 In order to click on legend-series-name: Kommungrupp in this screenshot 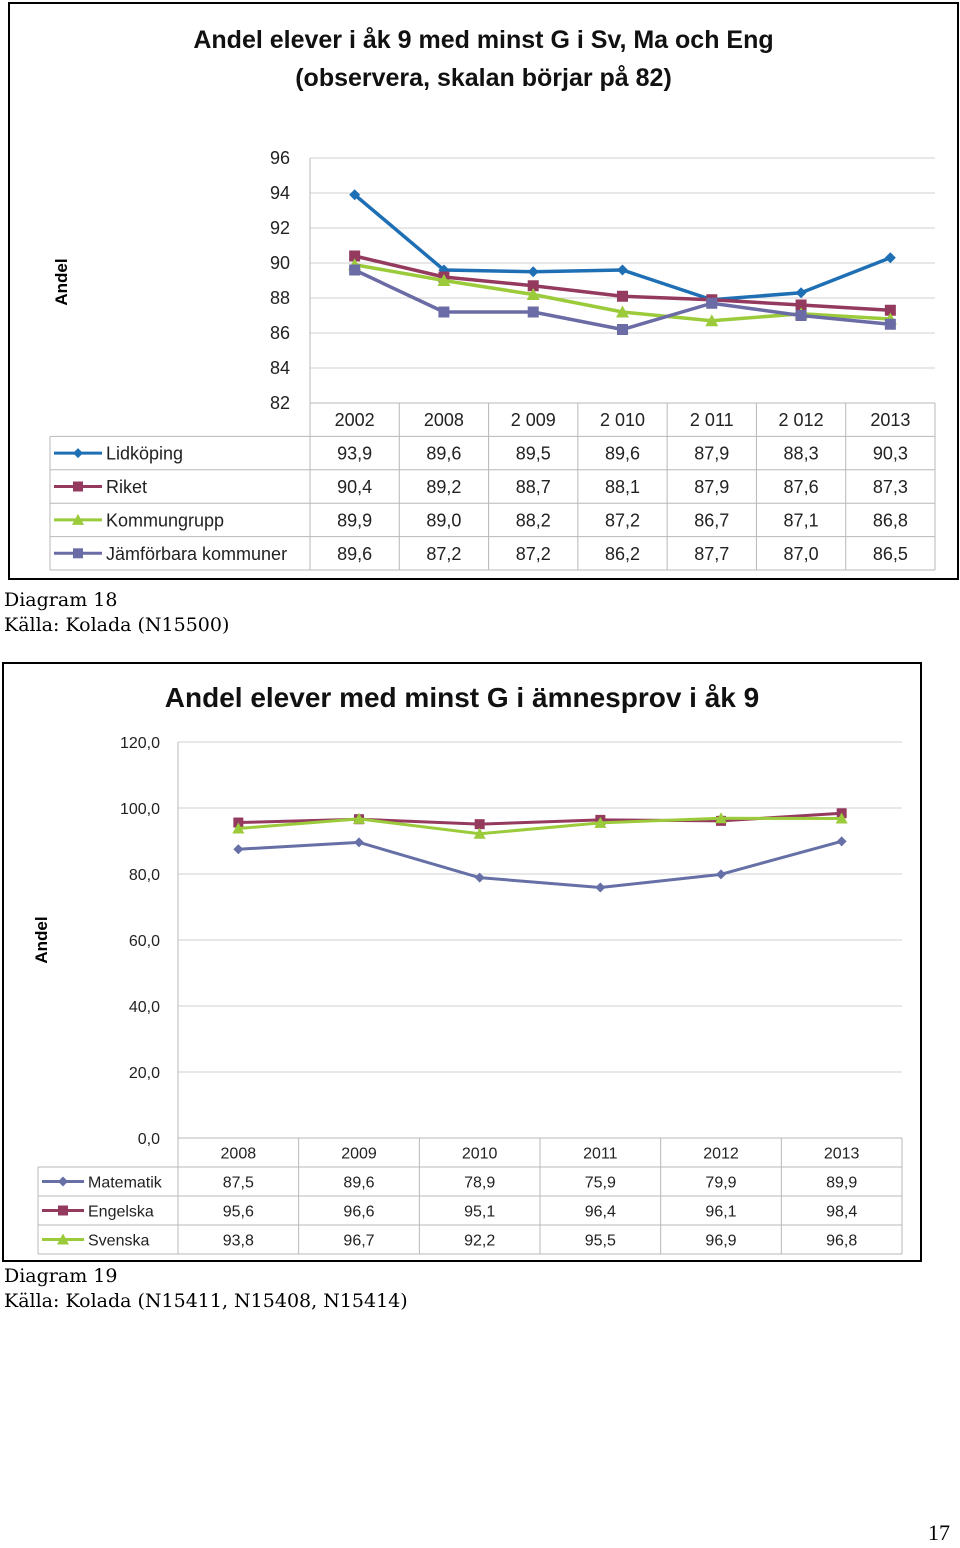, I will do `click(165, 520)`.